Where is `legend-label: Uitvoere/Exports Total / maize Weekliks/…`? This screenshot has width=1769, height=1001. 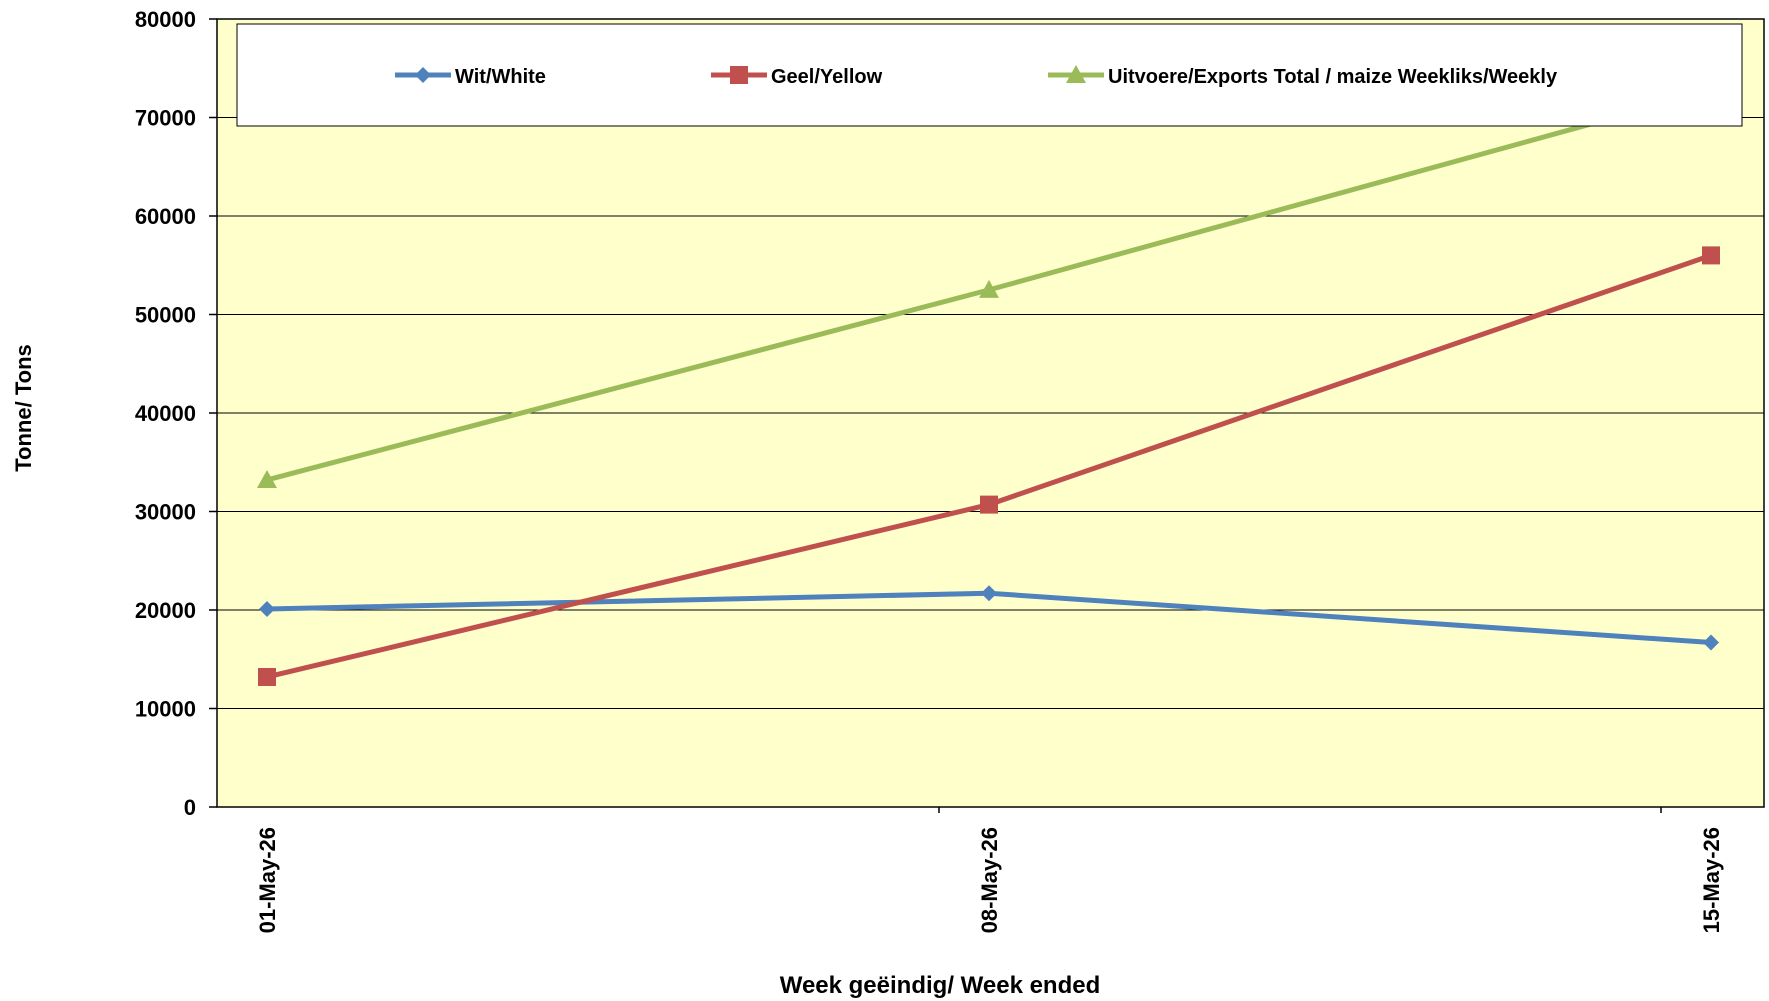 legend-label: Uitvoere/Exports Total / maize Weekliks/… is located at coordinates (1333, 77).